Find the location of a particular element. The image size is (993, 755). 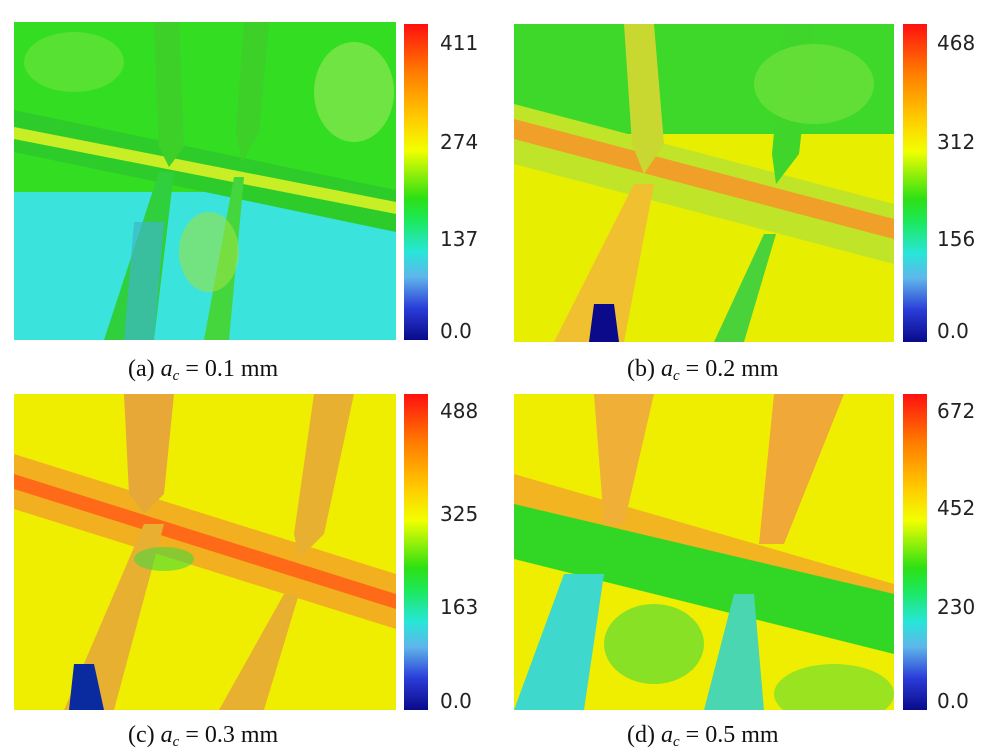

panel-caption-a: (a) ac = 0.1 mm is located at coordinates (203, 370).